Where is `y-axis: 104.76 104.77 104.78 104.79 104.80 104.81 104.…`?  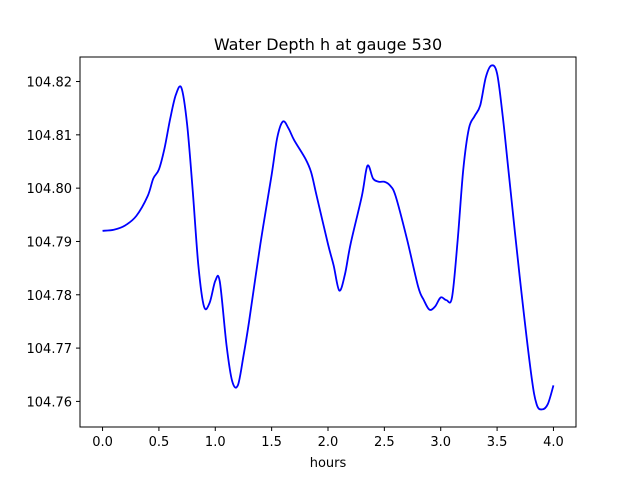 y-axis: 104.76 104.77 104.78 104.79 104.80 104.81 104.… is located at coordinates (53, 243).